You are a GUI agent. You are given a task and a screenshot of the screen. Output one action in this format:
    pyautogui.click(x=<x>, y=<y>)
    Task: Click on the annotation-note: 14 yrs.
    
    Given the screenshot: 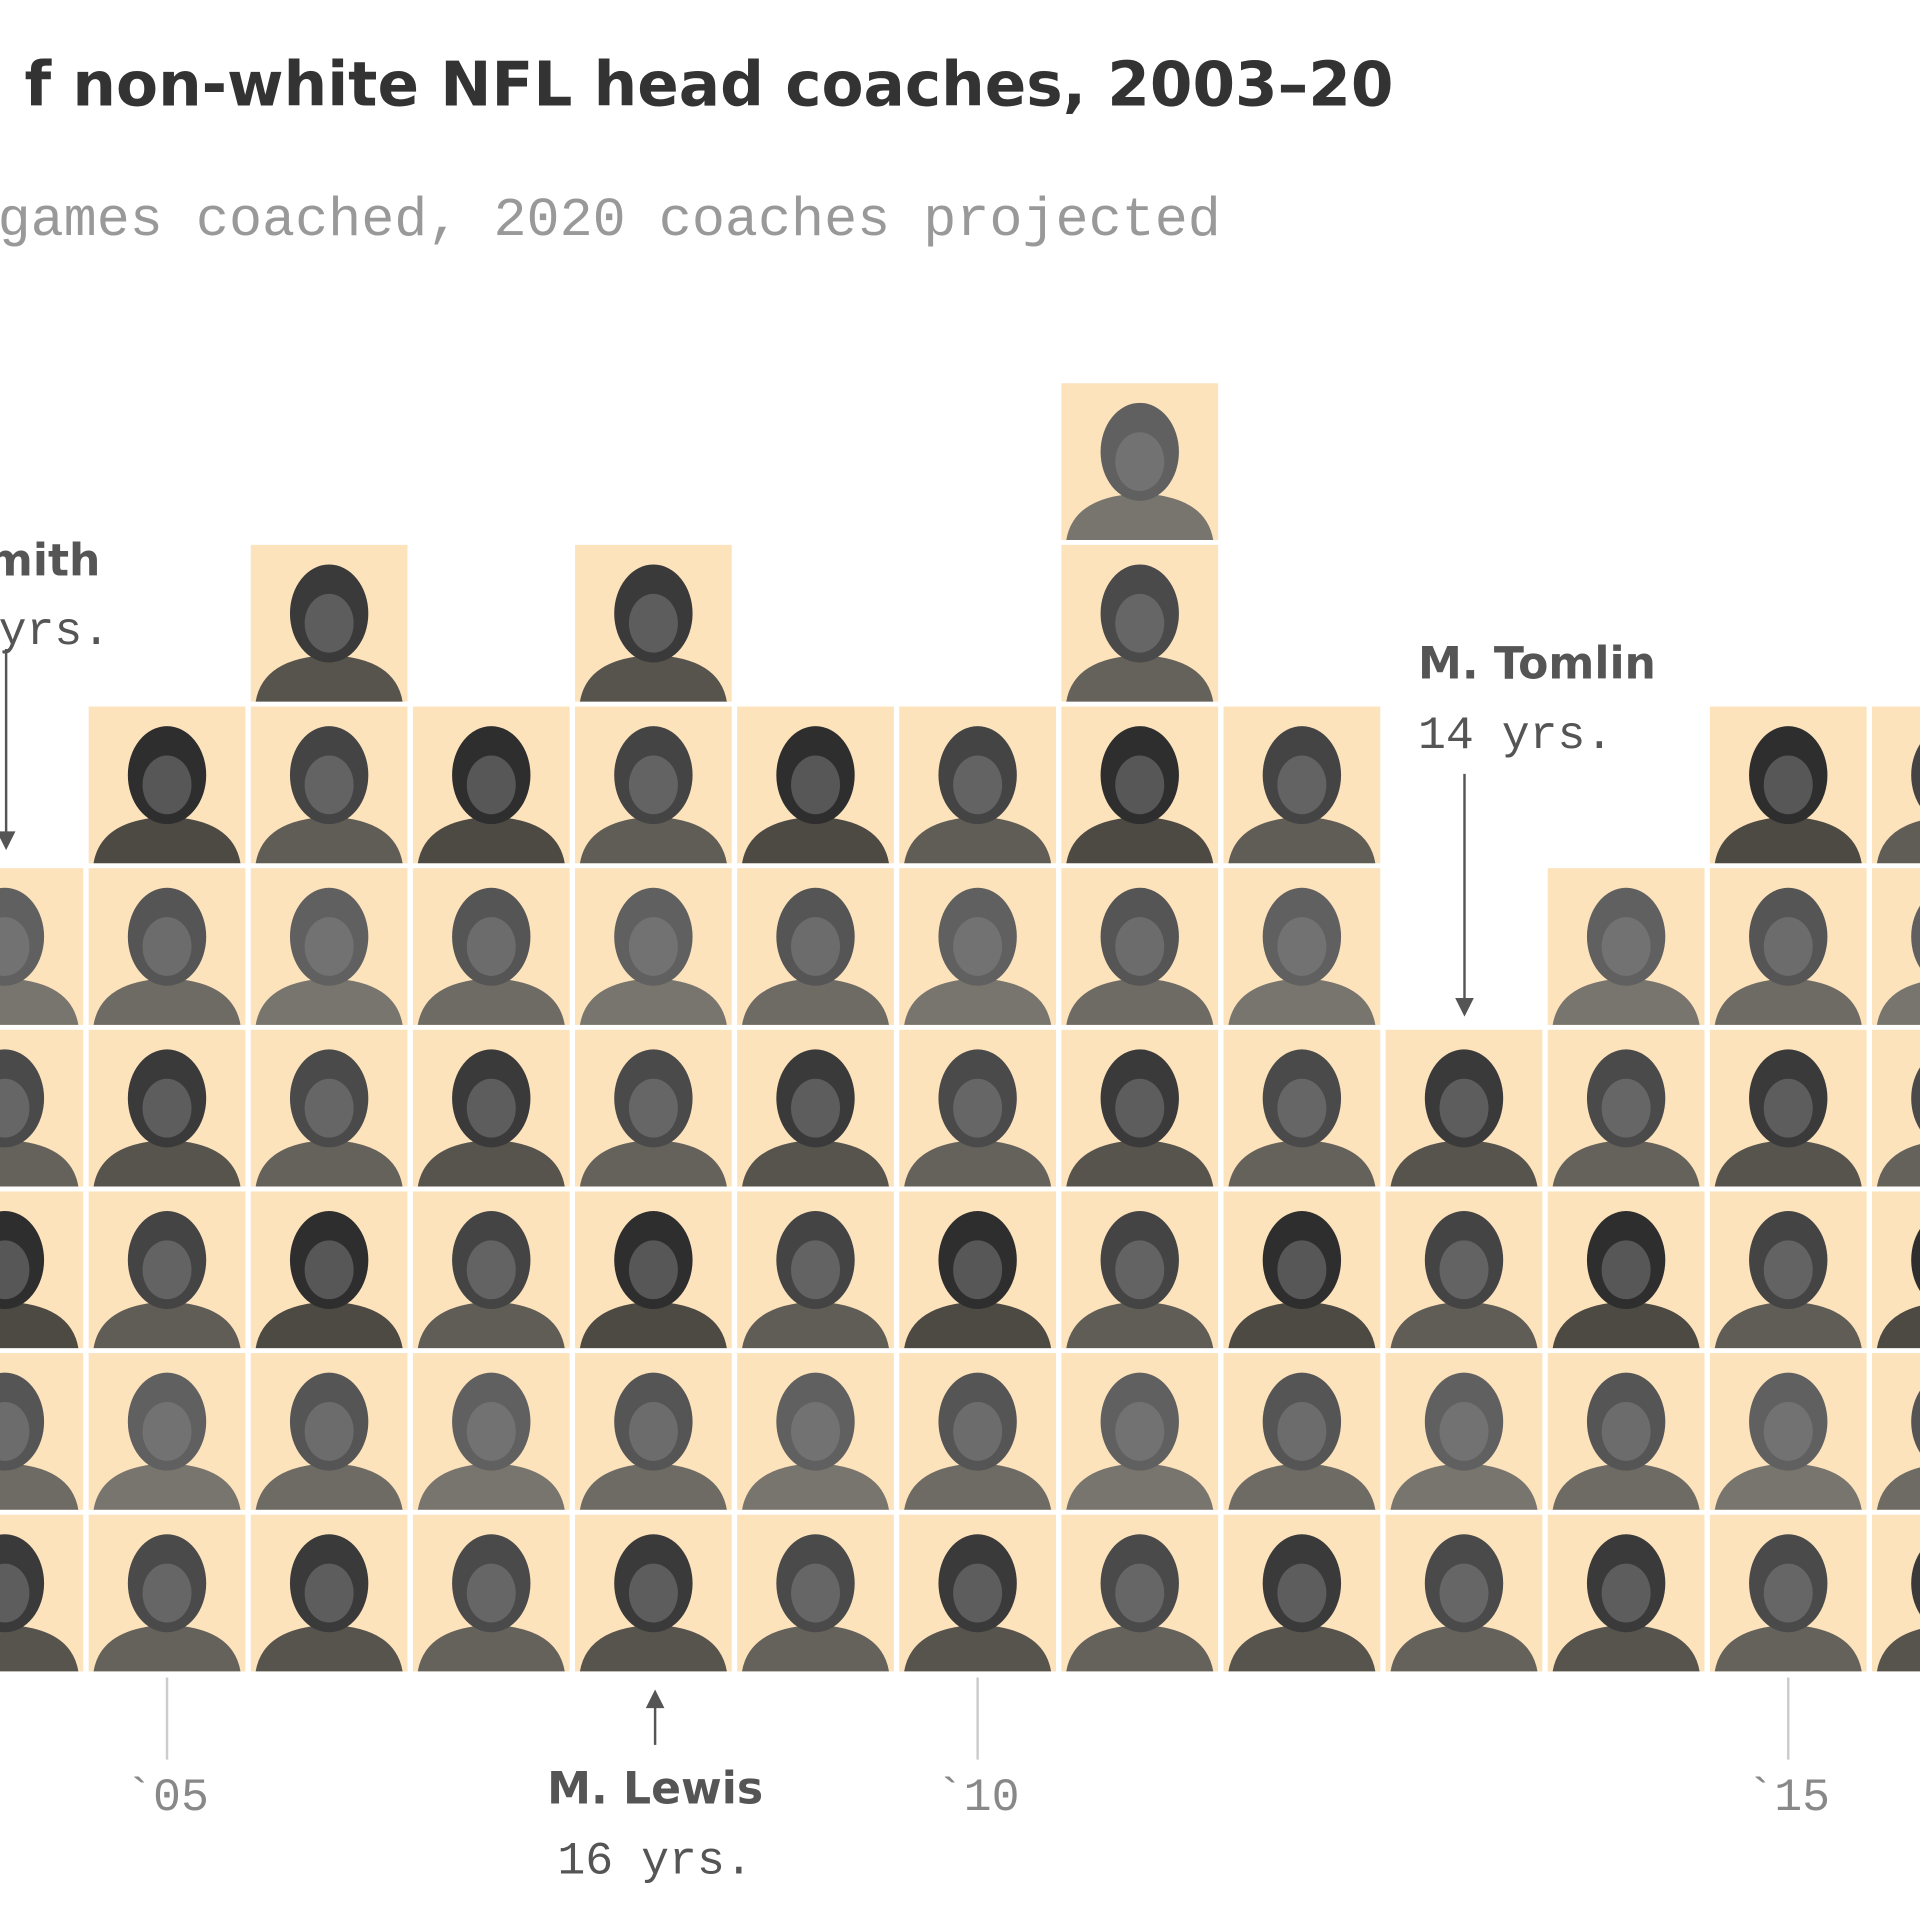 What is the action you would take?
    pyautogui.click(x=1515, y=735)
    